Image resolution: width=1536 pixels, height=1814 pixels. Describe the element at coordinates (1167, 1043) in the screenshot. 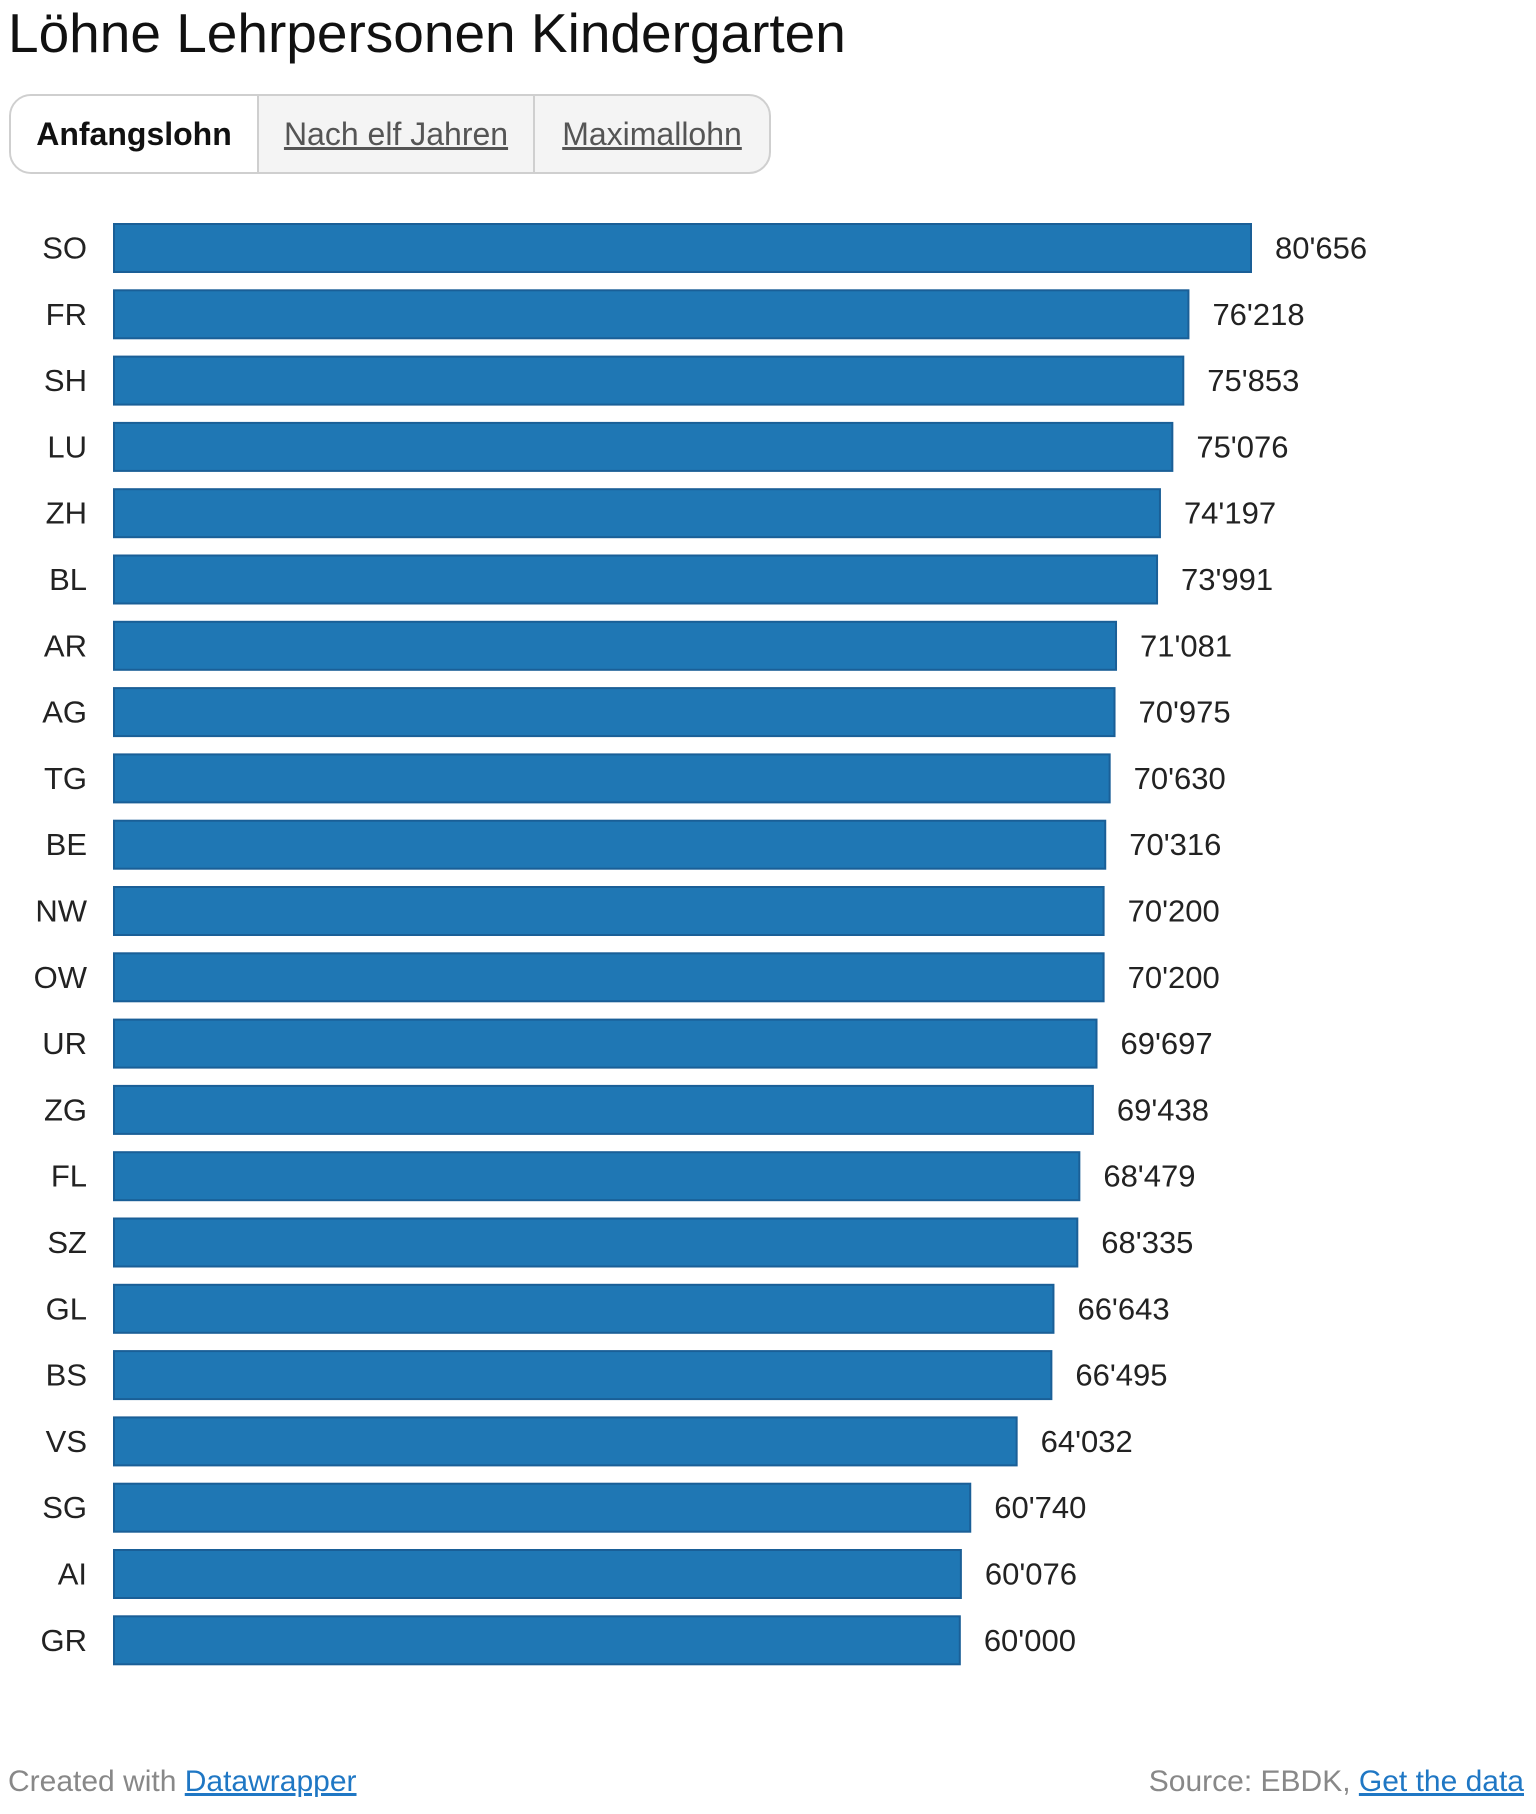

I see `value-label-ur: 69'697` at that location.